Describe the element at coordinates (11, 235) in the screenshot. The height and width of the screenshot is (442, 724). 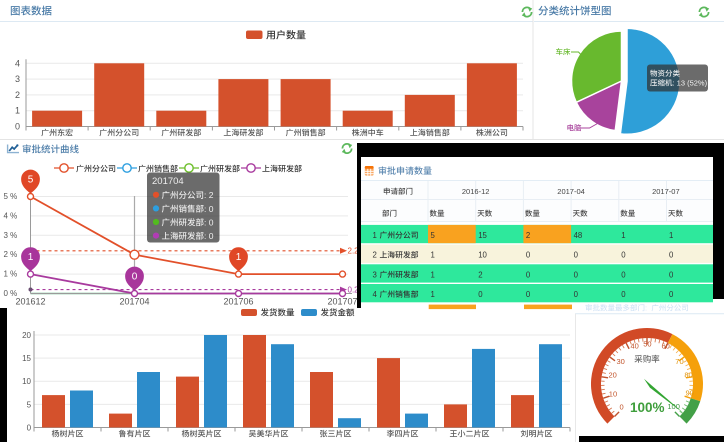
I see `svg-text: 3 %` at that location.